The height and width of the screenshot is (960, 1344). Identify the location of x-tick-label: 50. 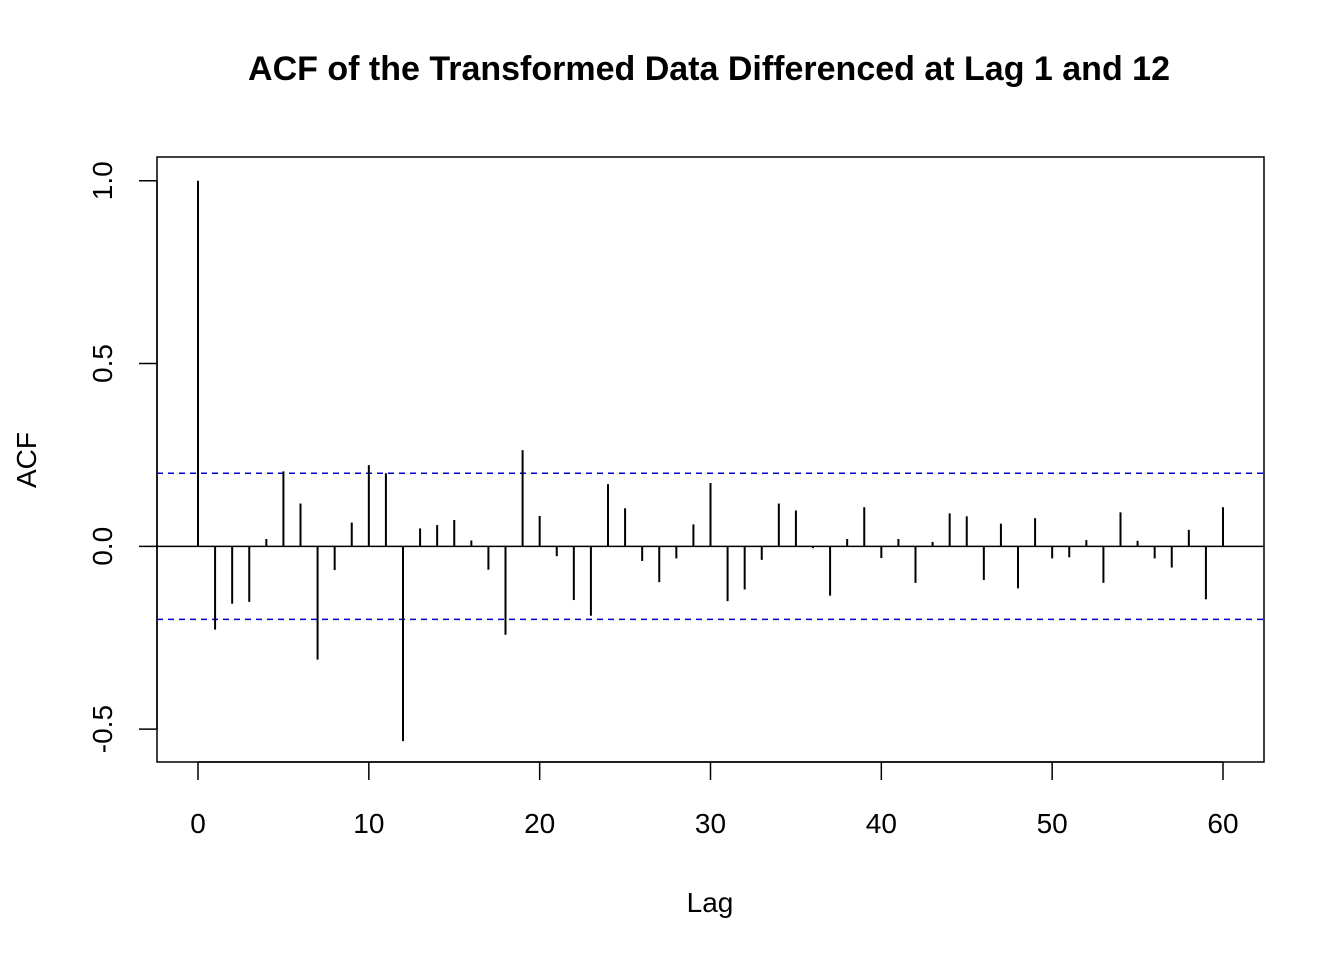
(1052, 823).